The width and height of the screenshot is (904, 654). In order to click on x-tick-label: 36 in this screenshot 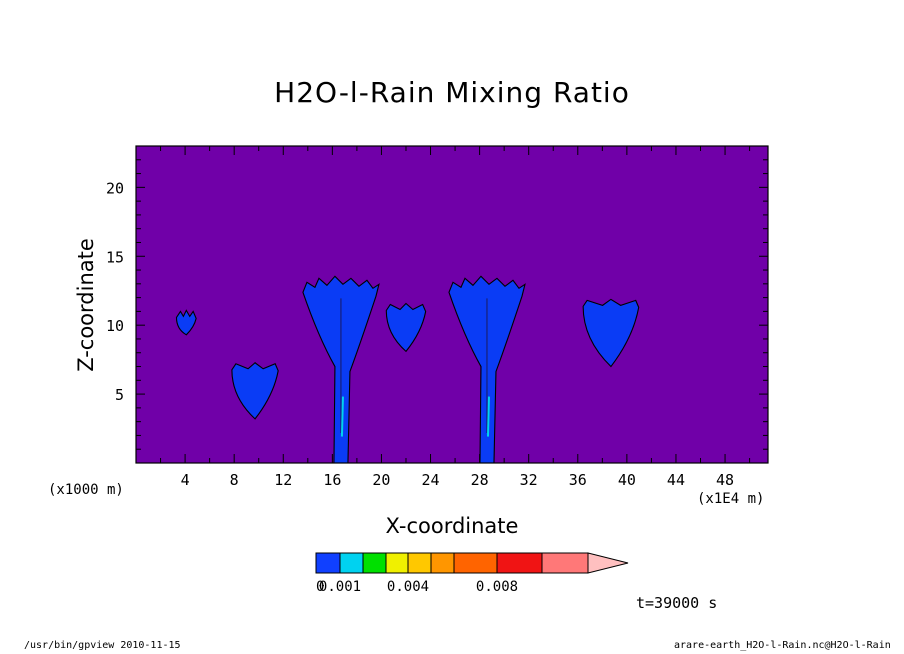, I will do `click(578, 480)`.